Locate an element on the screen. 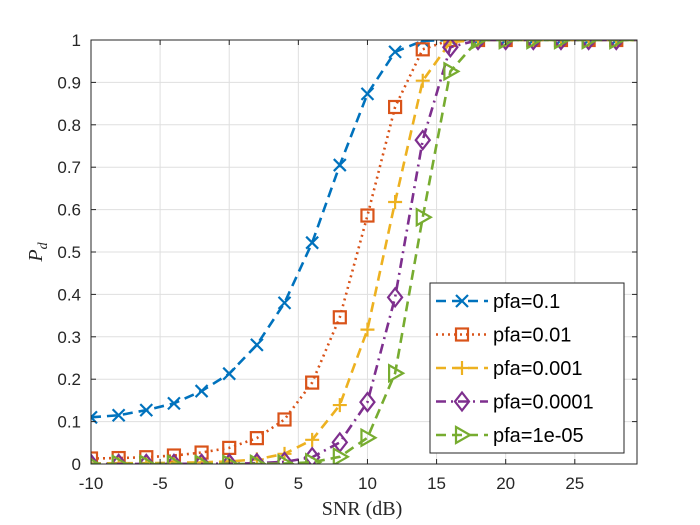  legend-item: pfa=0.01 is located at coordinates (503, 336).